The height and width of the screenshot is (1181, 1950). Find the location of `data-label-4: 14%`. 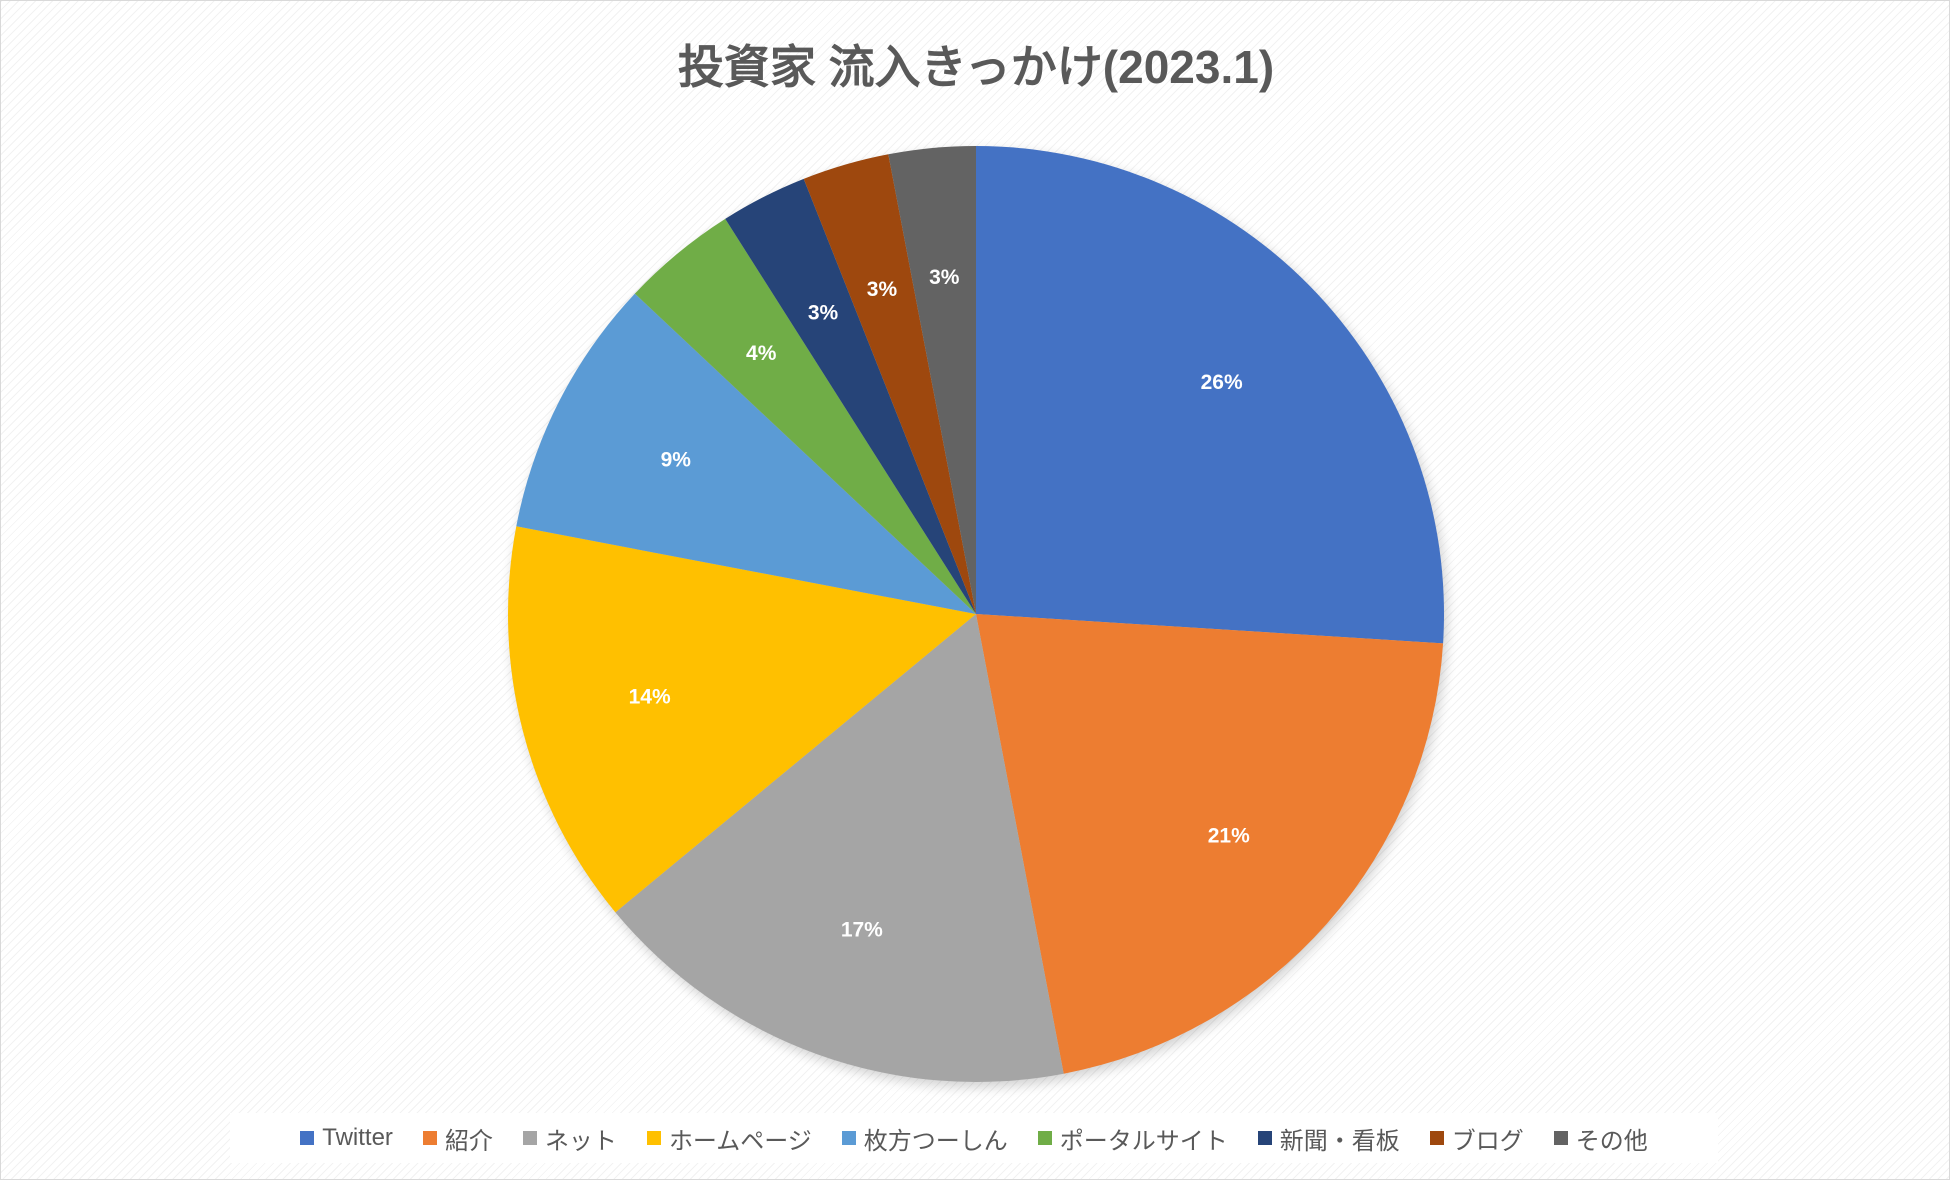

data-label-4: 14% is located at coordinates (650, 696).